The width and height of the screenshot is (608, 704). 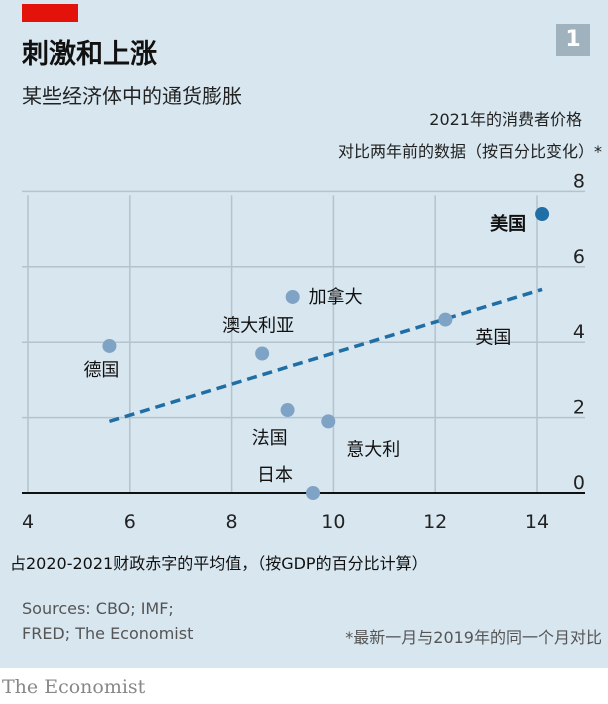 What do you see at coordinates (579, 332) in the screenshot?
I see `y-tick-label: 4` at bounding box center [579, 332].